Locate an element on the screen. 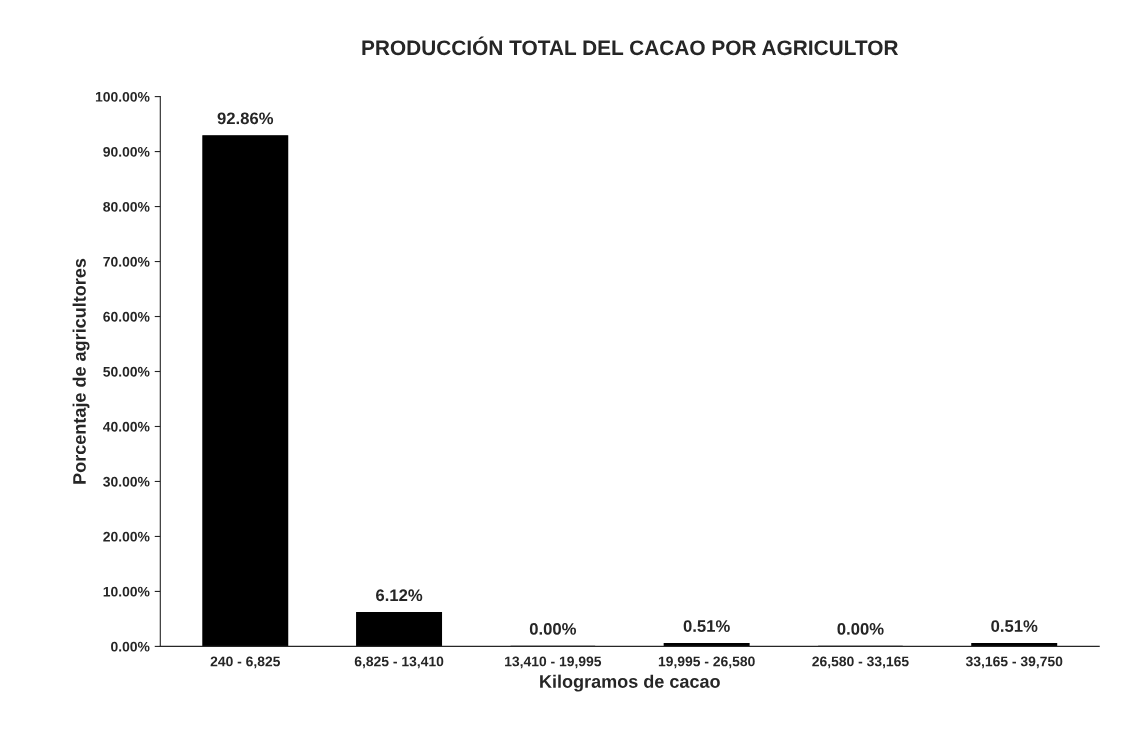 The height and width of the screenshot is (743, 1145). y-tick-label: 60.00% is located at coordinates (126, 316).